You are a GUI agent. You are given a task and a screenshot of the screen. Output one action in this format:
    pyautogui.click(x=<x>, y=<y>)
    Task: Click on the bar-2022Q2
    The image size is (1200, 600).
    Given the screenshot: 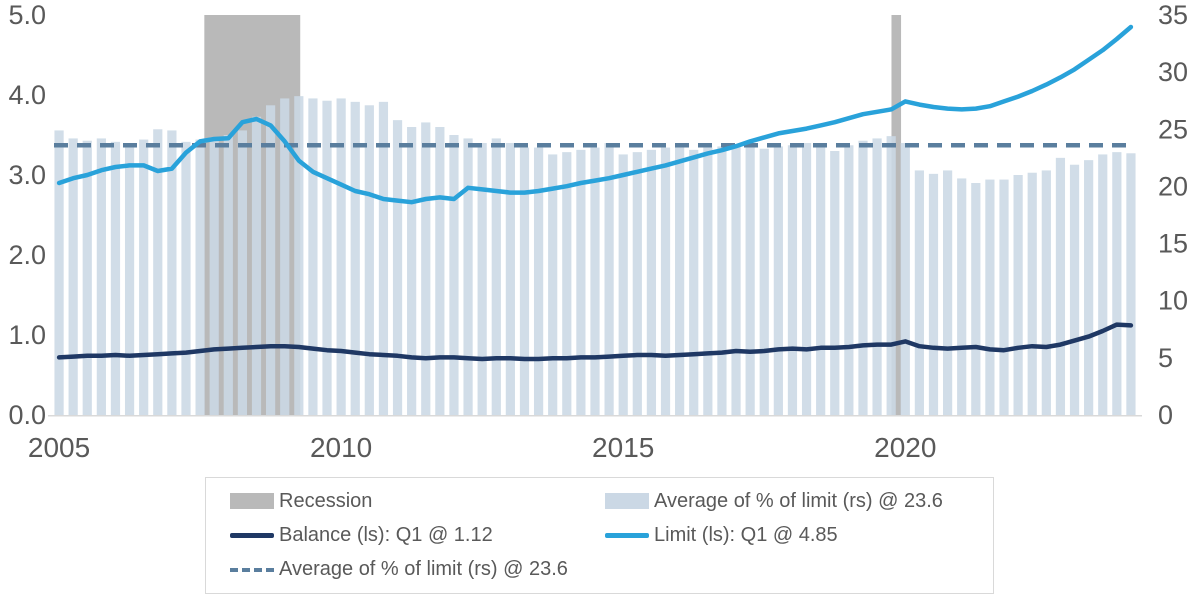 What is the action you would take?
    pyautogui.click(x=1032, y=293)
    